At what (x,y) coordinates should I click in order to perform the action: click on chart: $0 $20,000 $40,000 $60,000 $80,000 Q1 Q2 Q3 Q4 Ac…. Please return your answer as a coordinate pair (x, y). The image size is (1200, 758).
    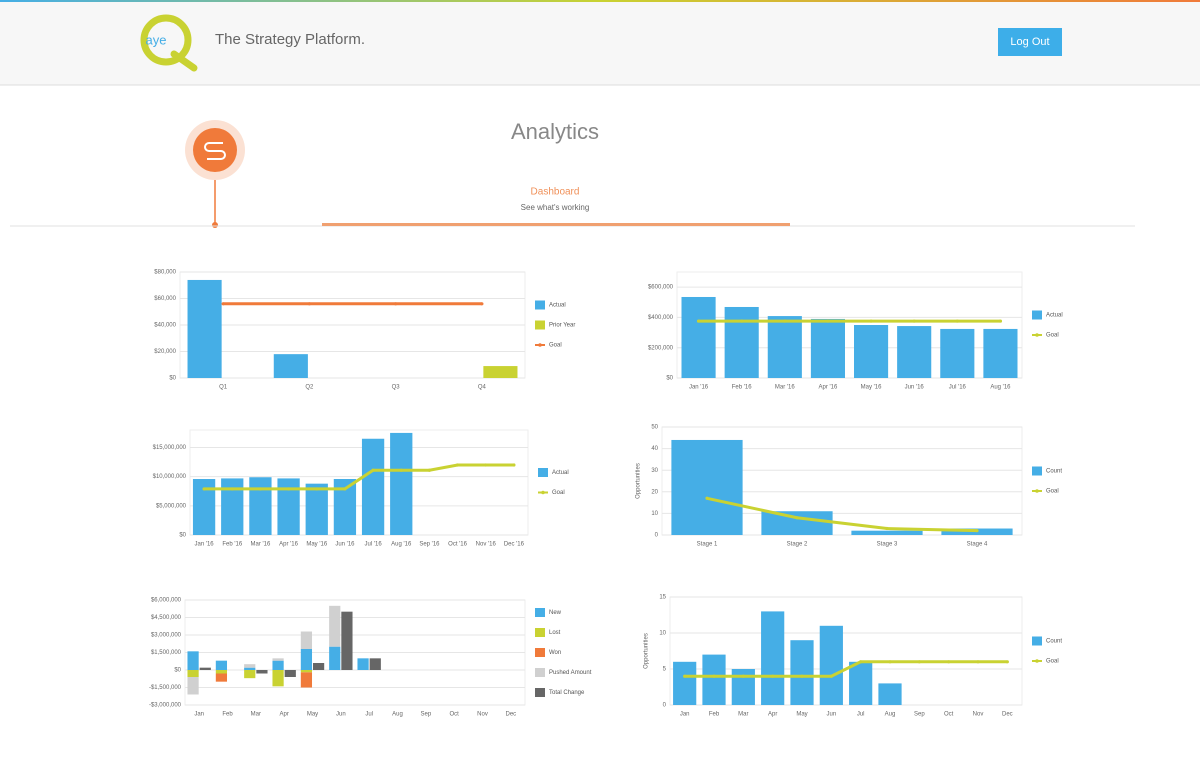
    Looking at the image, I should click on (364, 330).